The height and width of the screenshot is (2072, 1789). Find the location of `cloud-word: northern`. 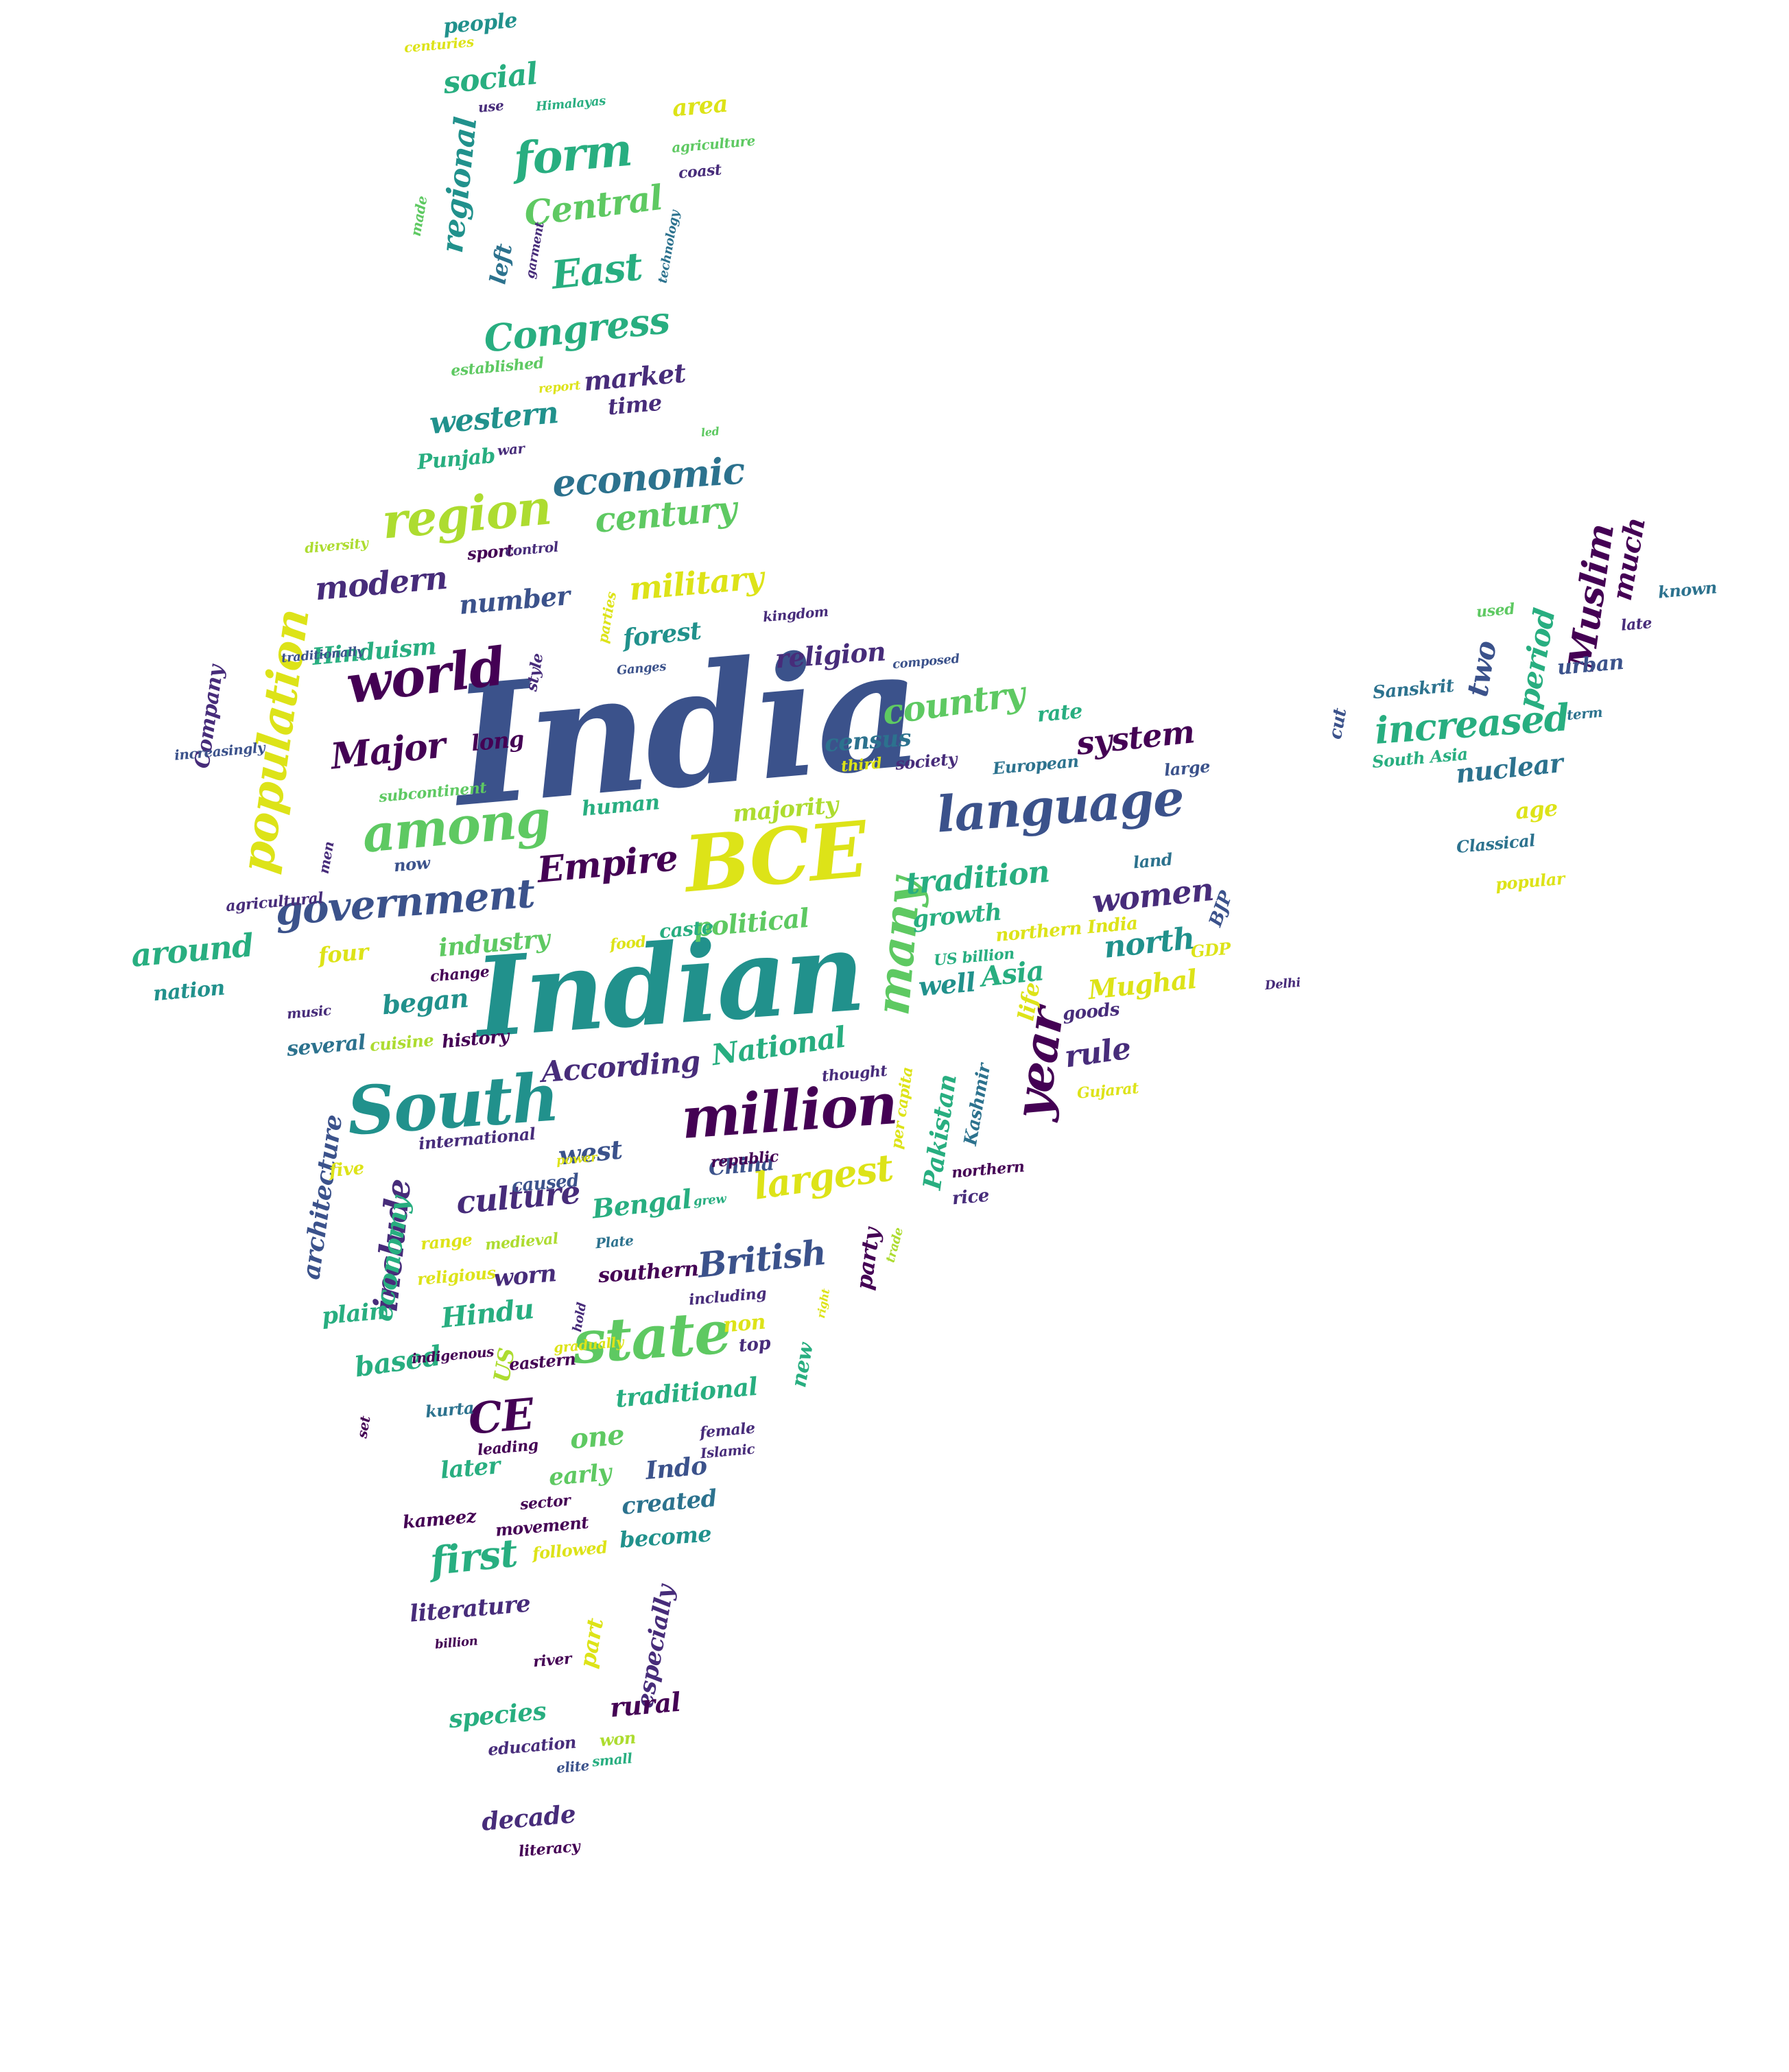

cloud-word: northern is located at coordinates (989, 1169).